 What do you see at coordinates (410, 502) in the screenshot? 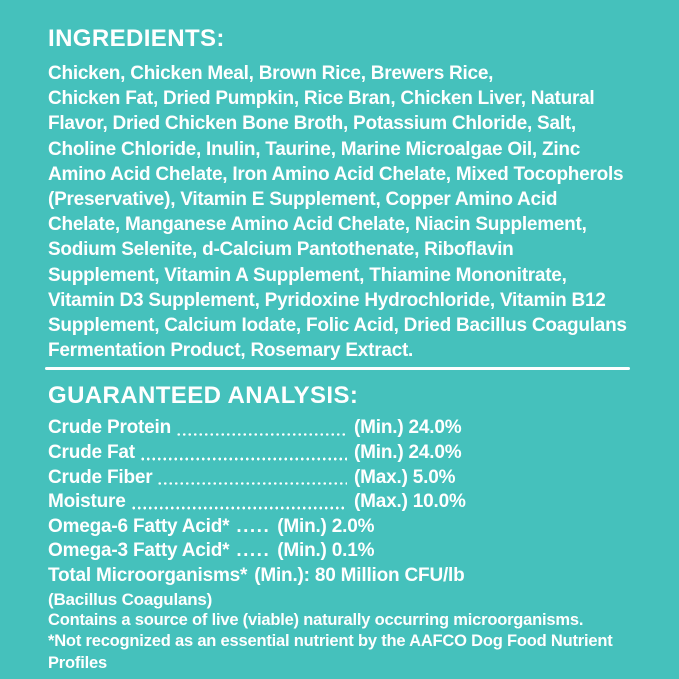
I see `analysis-value: (Max.) 10.0%` at bounding box center [410, 502].